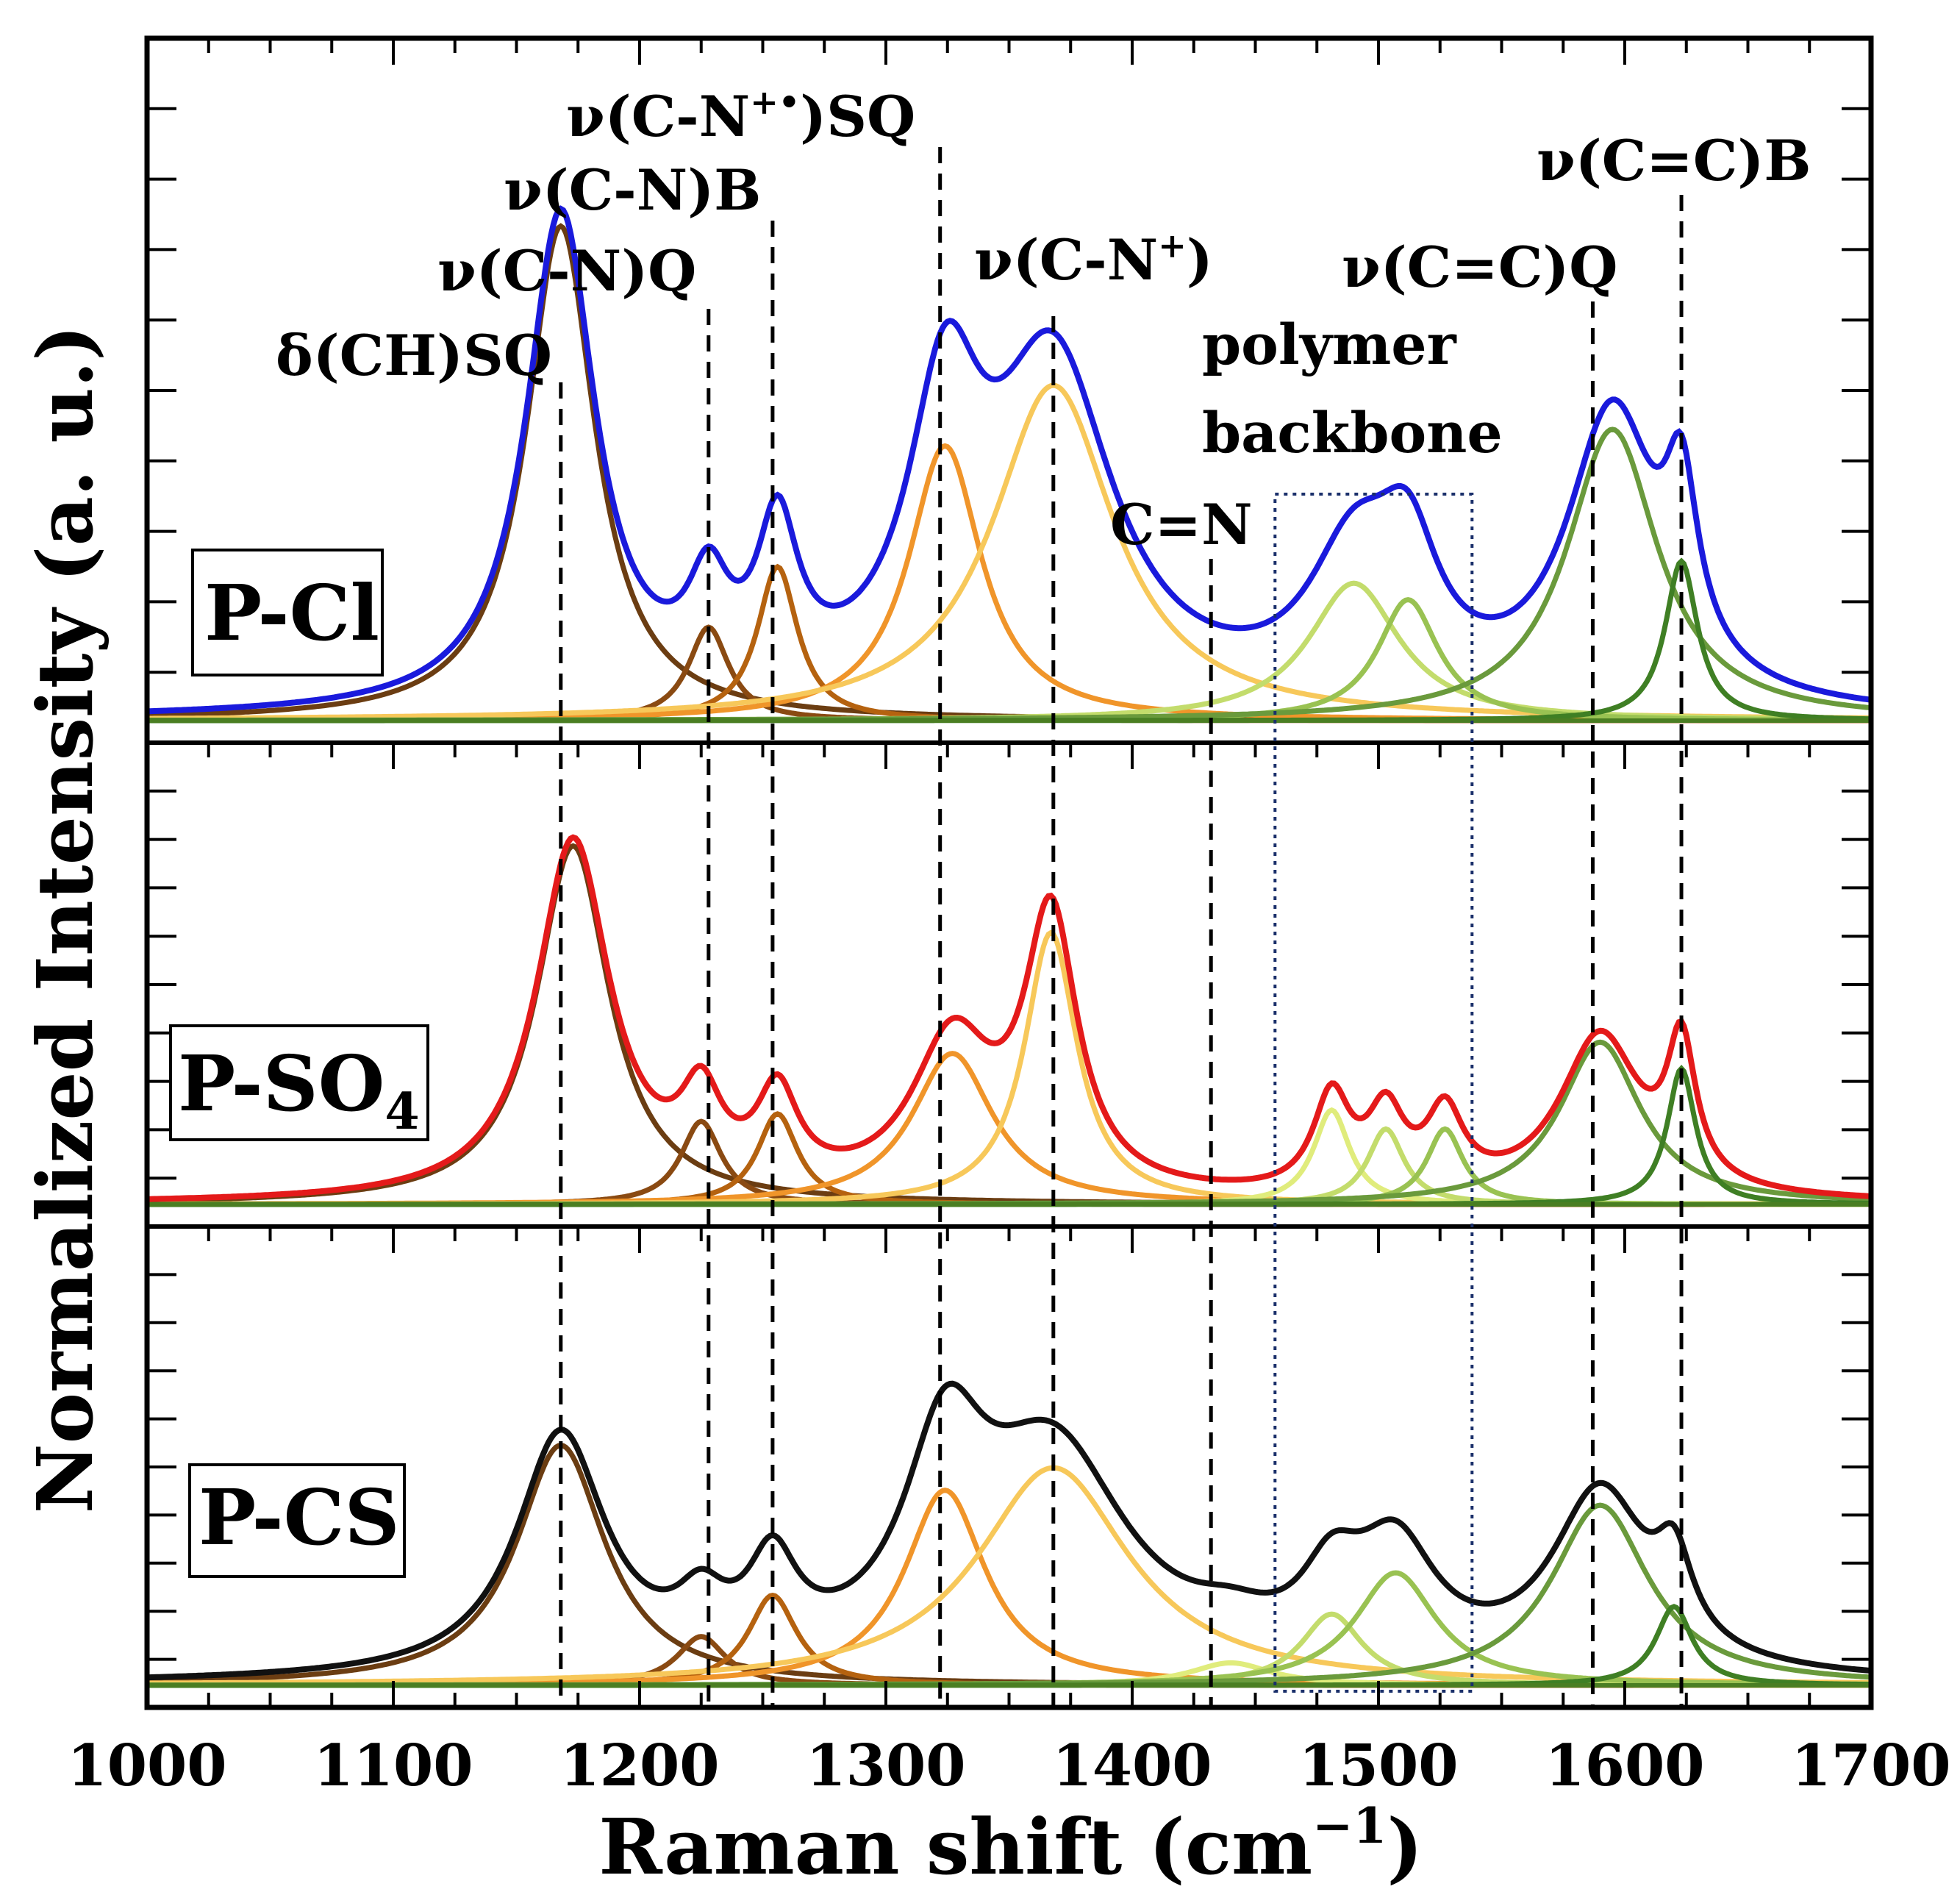  I want to click on label-cnq: ν(C-N)Q, so click(566, 271).